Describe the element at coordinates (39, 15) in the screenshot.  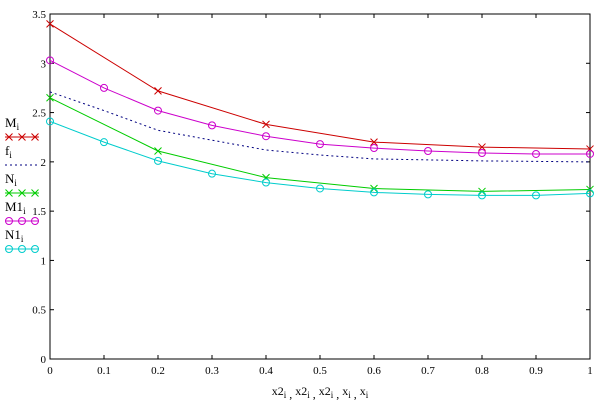
I see `y-tick-label: 3.5` at that location.